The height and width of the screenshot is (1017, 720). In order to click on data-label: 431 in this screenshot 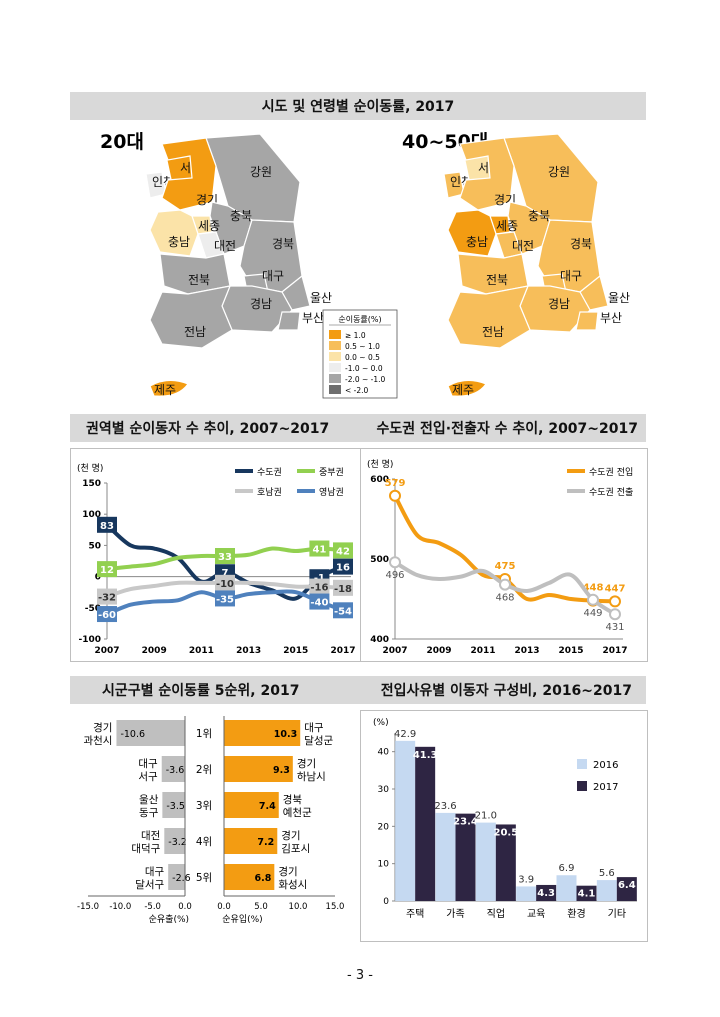, I will do `click(614, 627)`.